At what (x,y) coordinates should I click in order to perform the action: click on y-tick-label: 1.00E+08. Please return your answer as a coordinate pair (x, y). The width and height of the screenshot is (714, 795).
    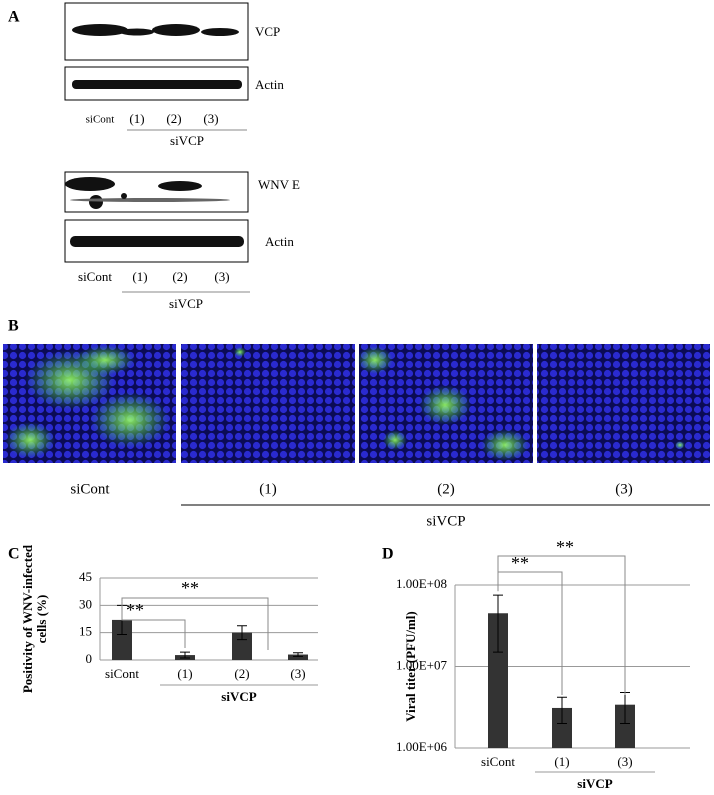
    Looking at the image, I should click on (421, 583).